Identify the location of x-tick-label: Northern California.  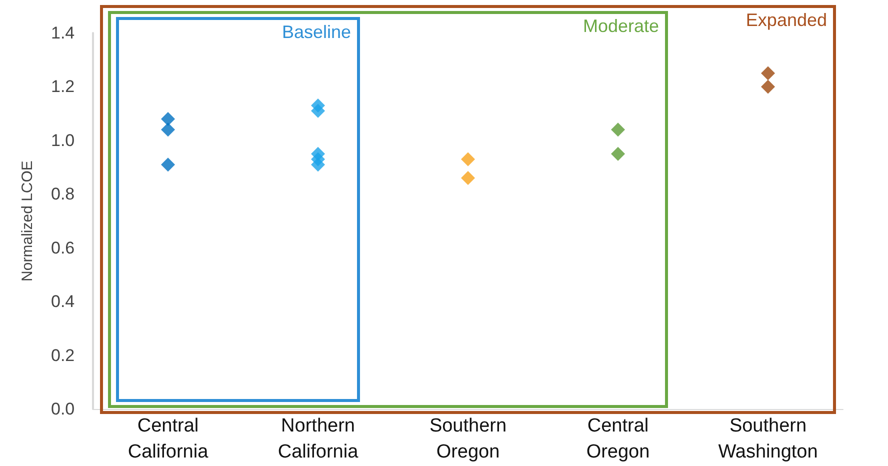
(318, 439).